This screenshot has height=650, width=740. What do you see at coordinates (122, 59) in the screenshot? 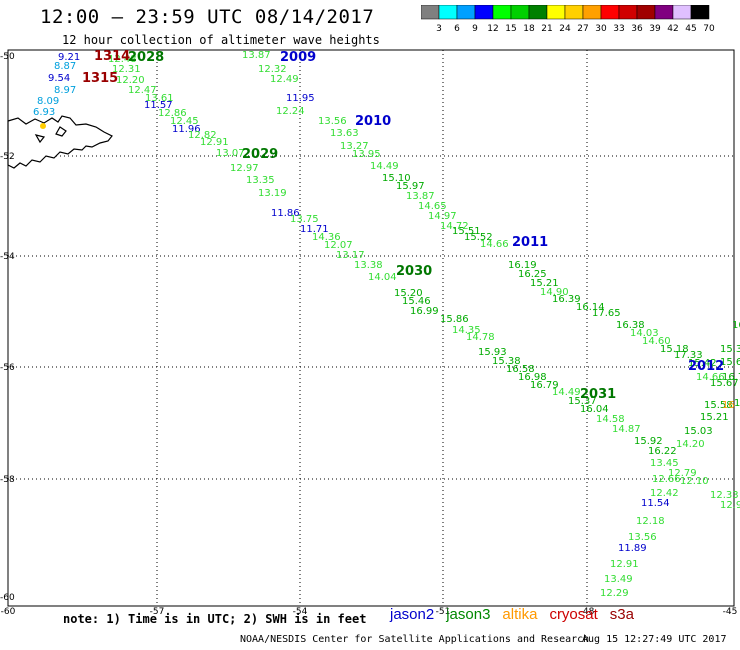
I see `wave-height-reading: 12.48` at bounding box center [122, 59].